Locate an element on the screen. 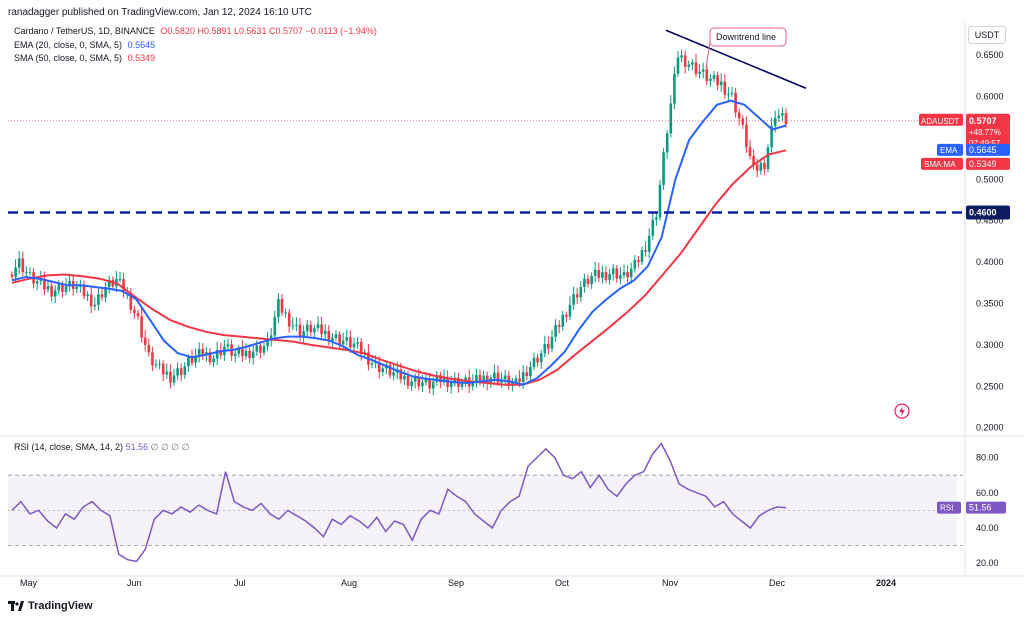 This screenshot has width=1024, height=623. alert-lightning-icon is located at coordinates (902, 411).